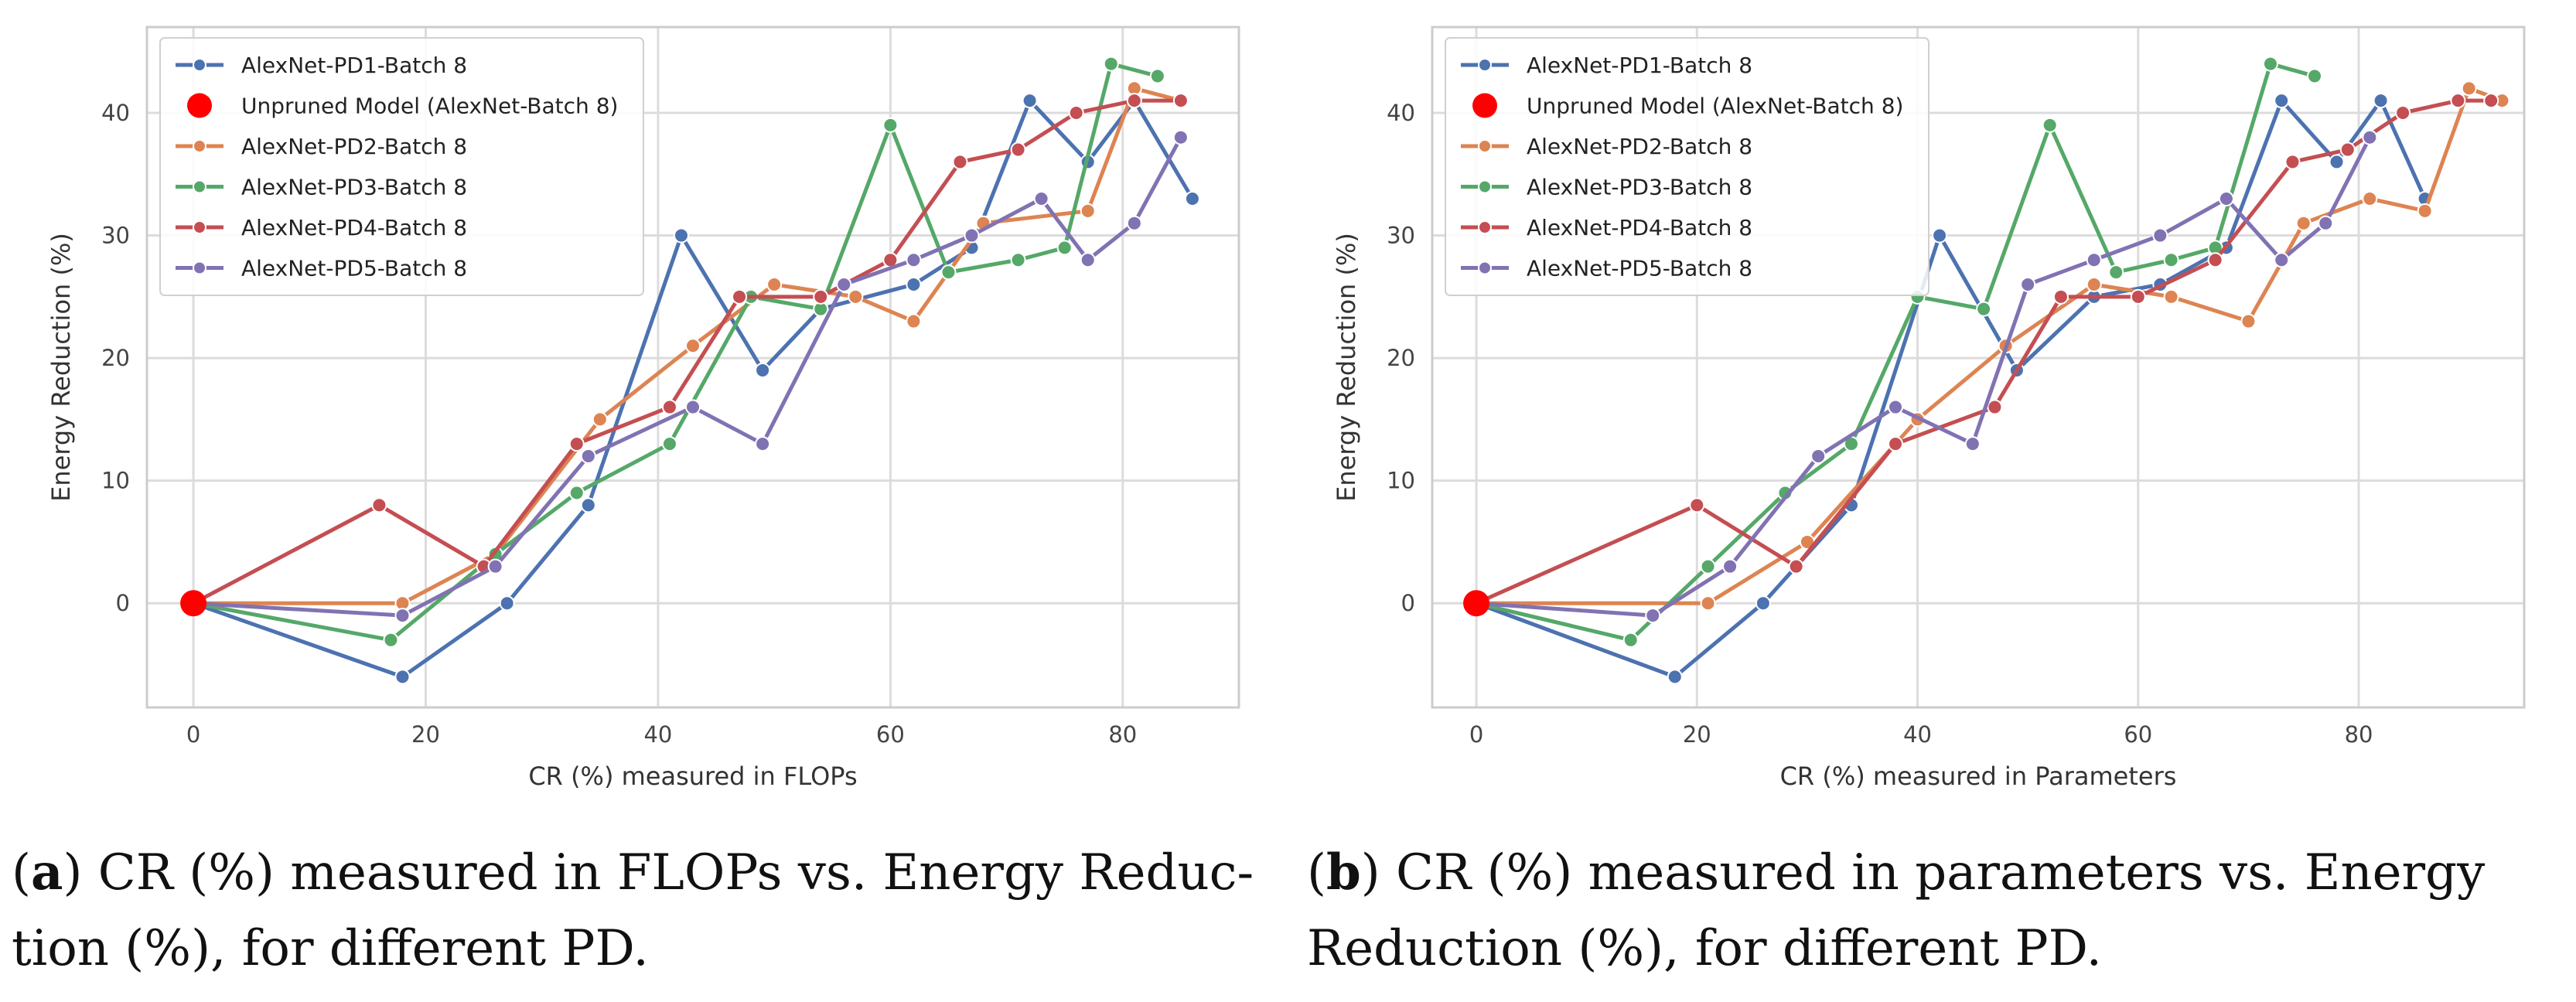 This screenshot has width=2576, height=1002. Describe the element at coordinates (1941, 872) in the screenshot. I see `caption-b-line1: CR (%) measured in parameters vs. Energy` at that location.